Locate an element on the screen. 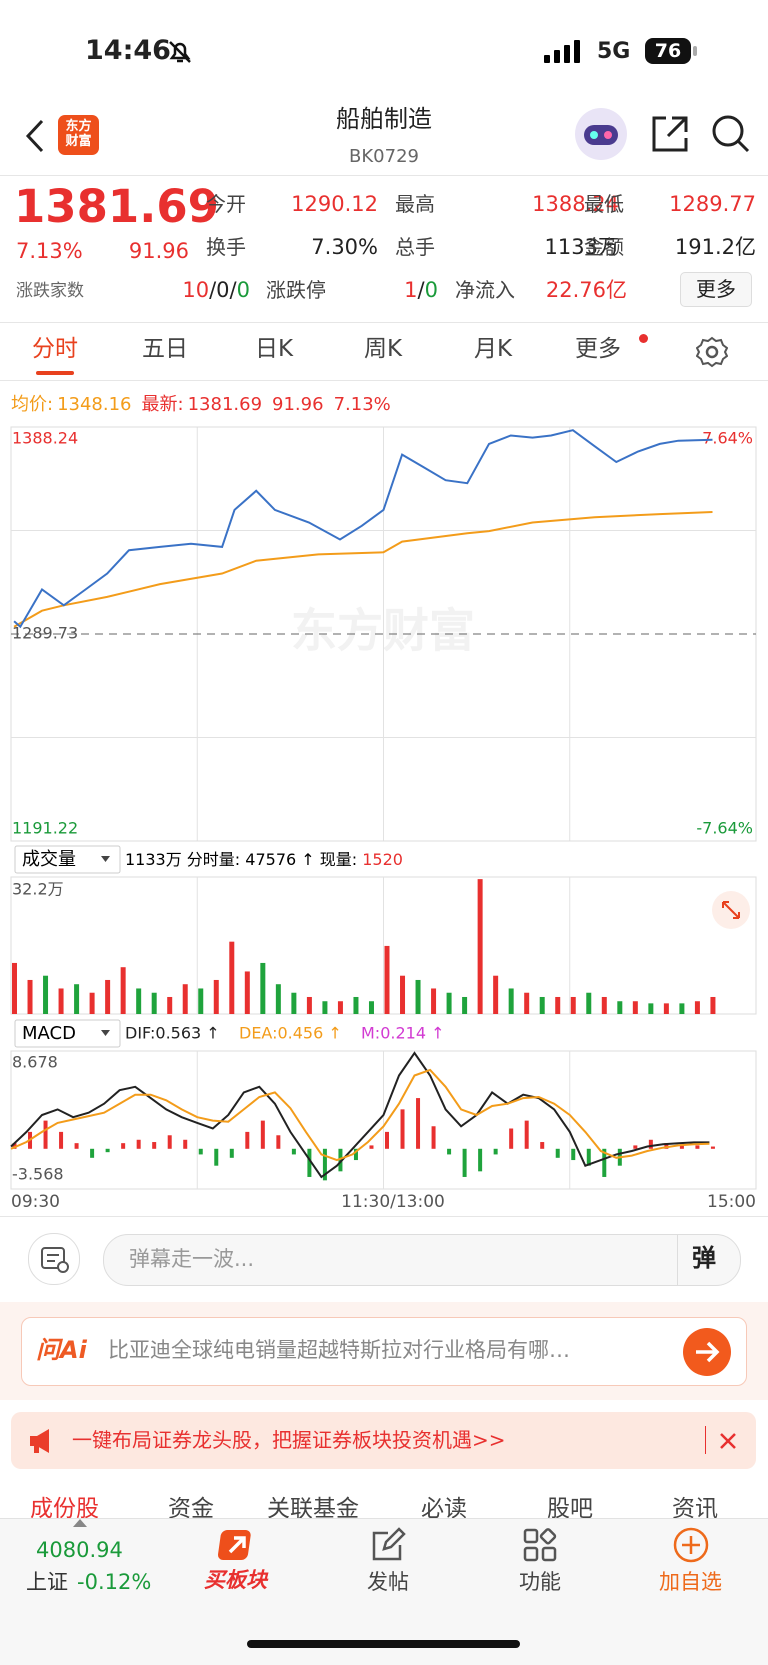  nav-item: 加自选 is located at coordinates (690, 1582).